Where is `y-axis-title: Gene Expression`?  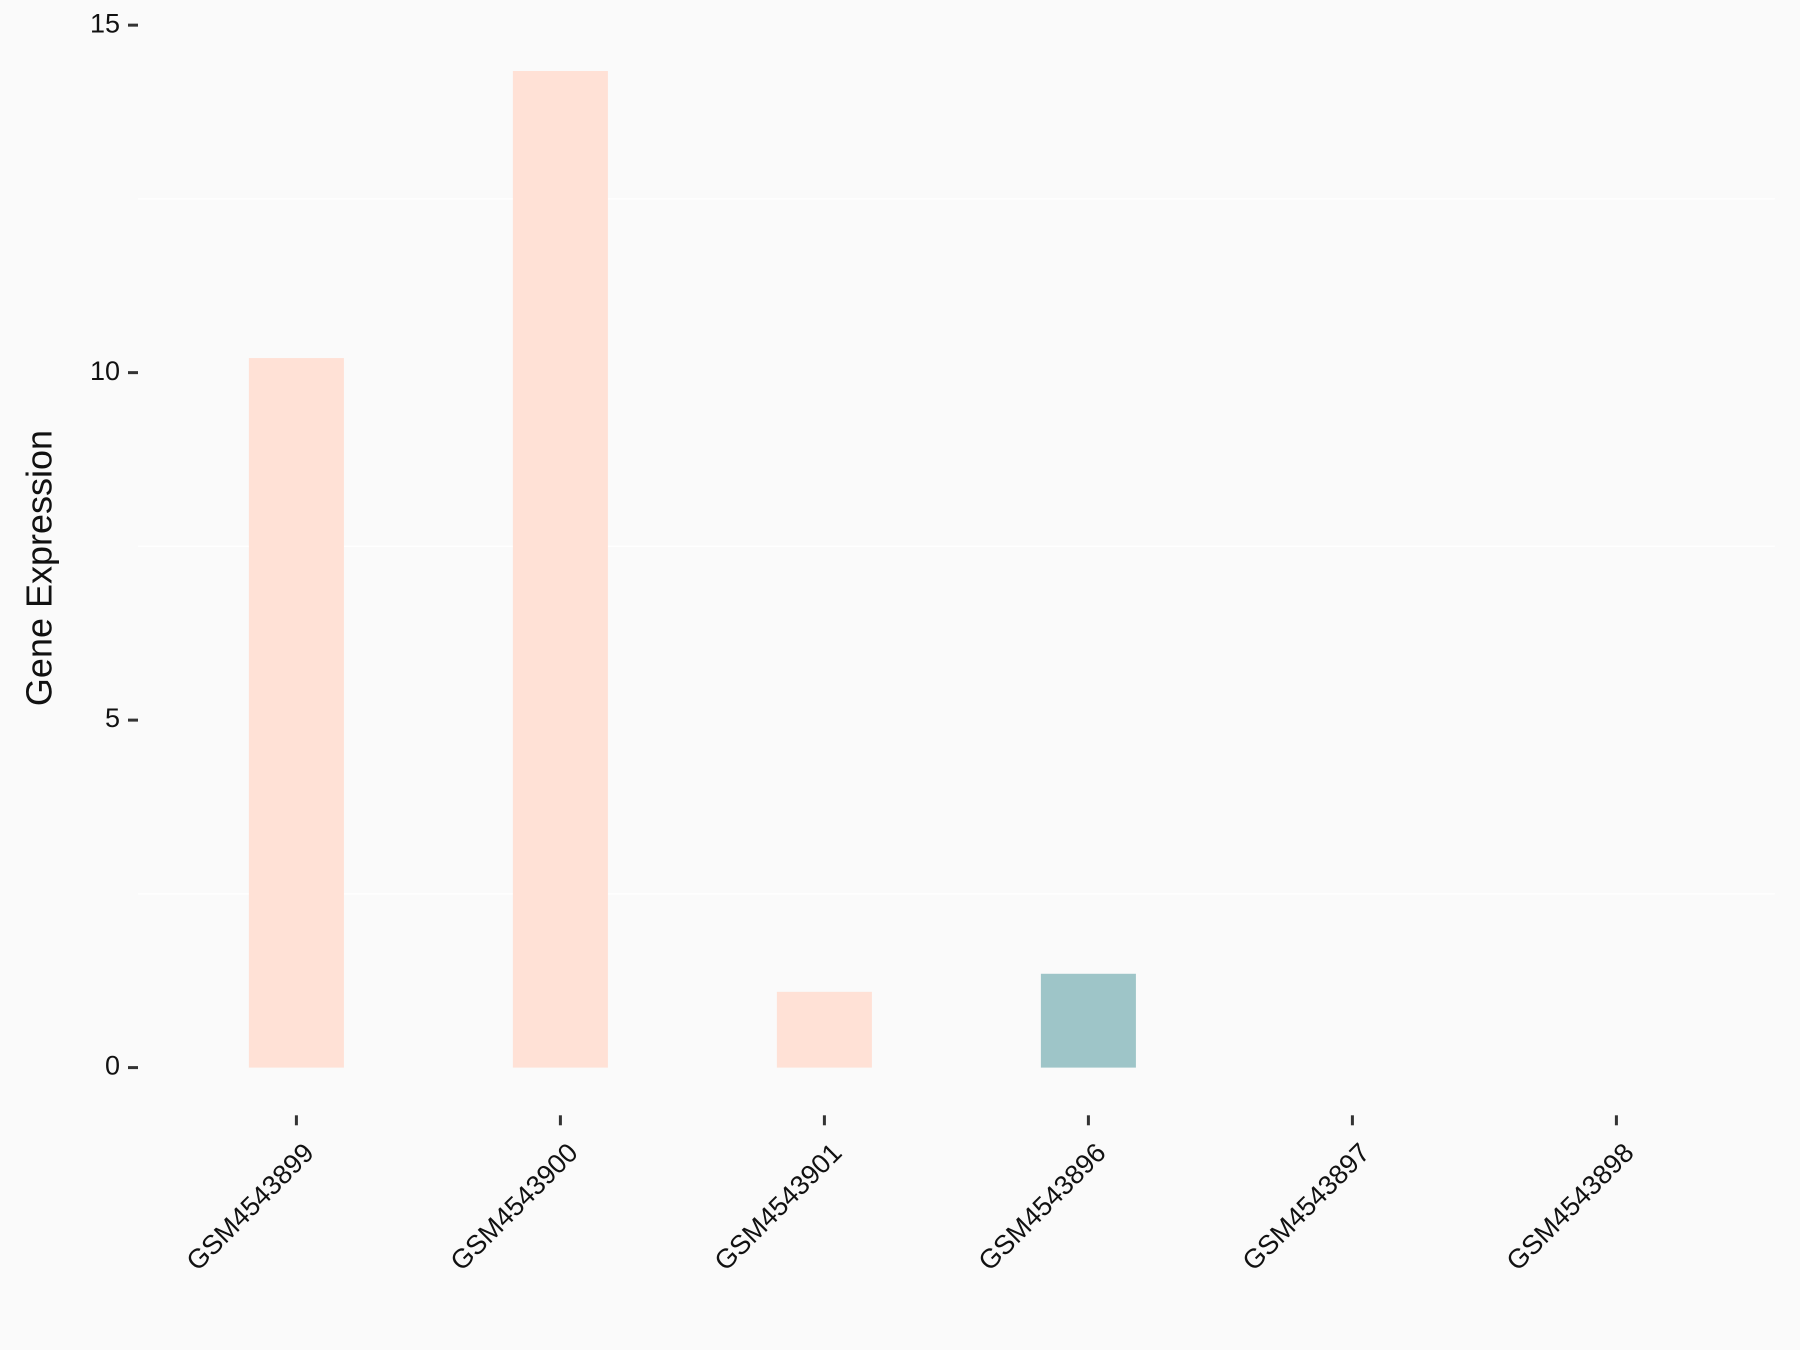 y-axis-title: Gene Expression is located at coordinates (39, 568).